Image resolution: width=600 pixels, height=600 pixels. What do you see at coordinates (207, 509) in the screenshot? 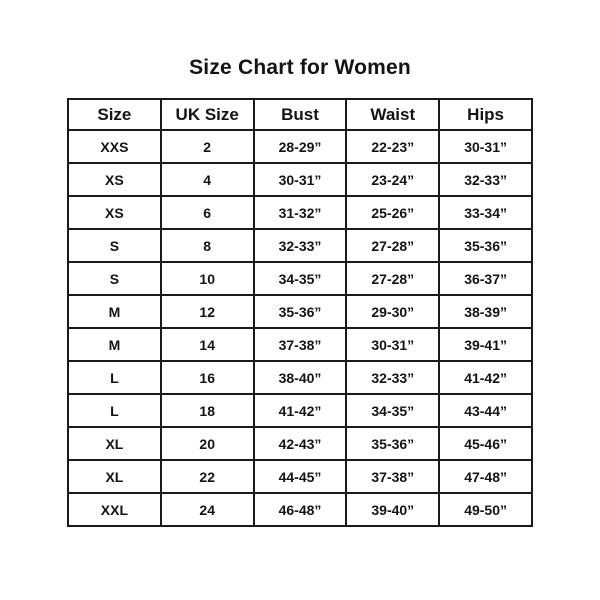
I see `table-cell: 24` at bounding box center [207, 509].